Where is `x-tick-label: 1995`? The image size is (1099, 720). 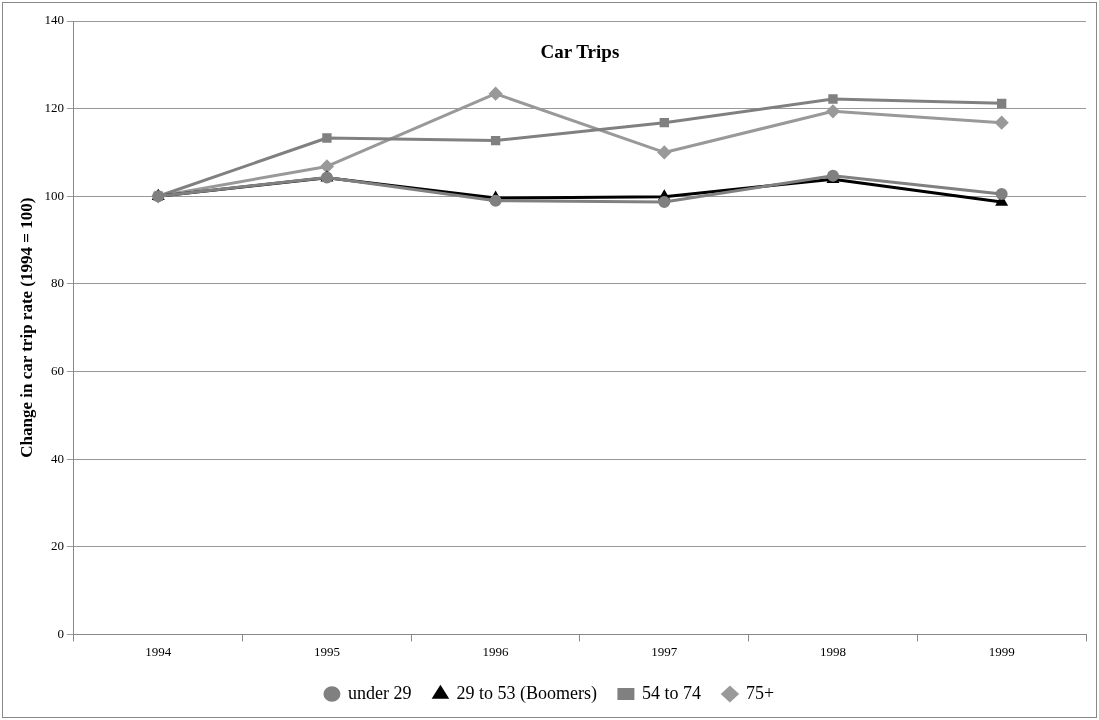 x-tick-label: 1995 is located at coordinates (326, 651).